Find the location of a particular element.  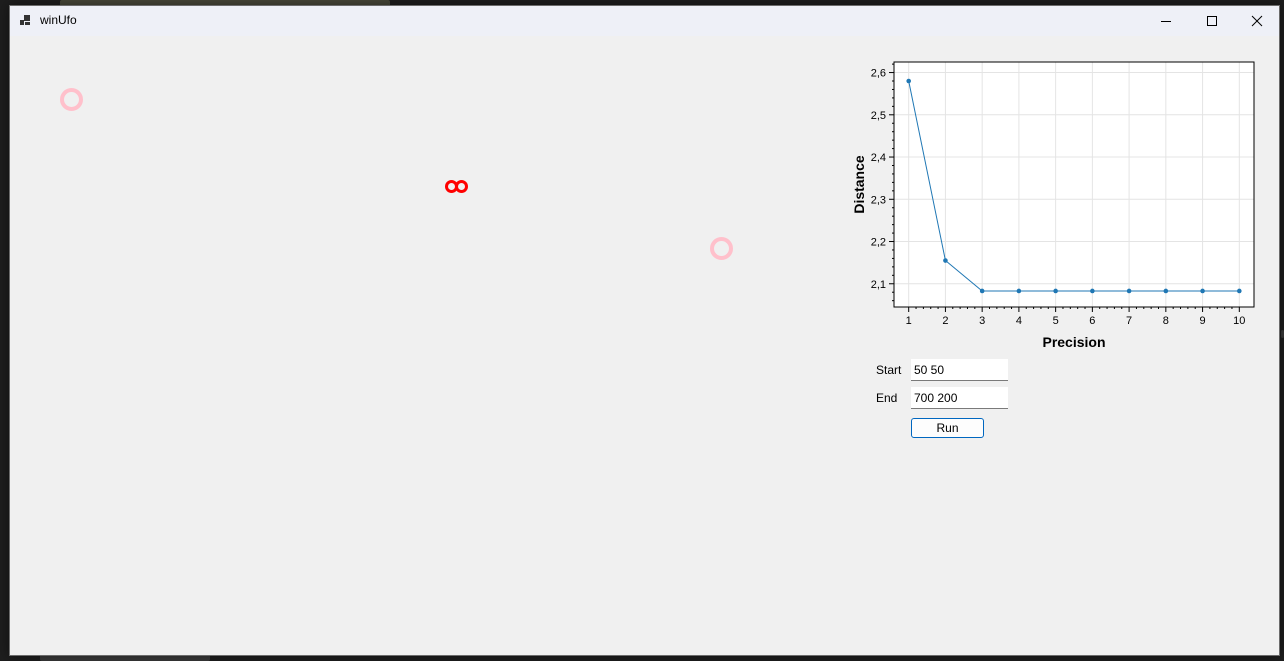

minimize-icon is located at coordinates (1166, 21).